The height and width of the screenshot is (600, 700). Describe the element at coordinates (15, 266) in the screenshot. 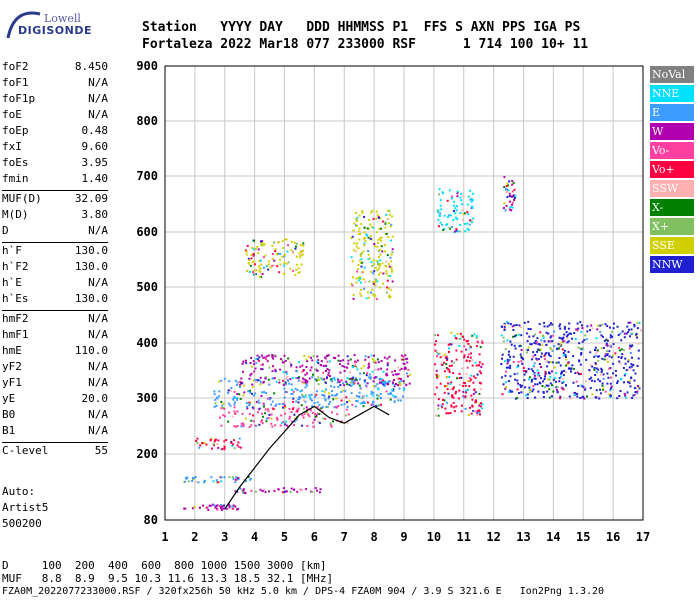

I see `param-name: h`F2` at that location.